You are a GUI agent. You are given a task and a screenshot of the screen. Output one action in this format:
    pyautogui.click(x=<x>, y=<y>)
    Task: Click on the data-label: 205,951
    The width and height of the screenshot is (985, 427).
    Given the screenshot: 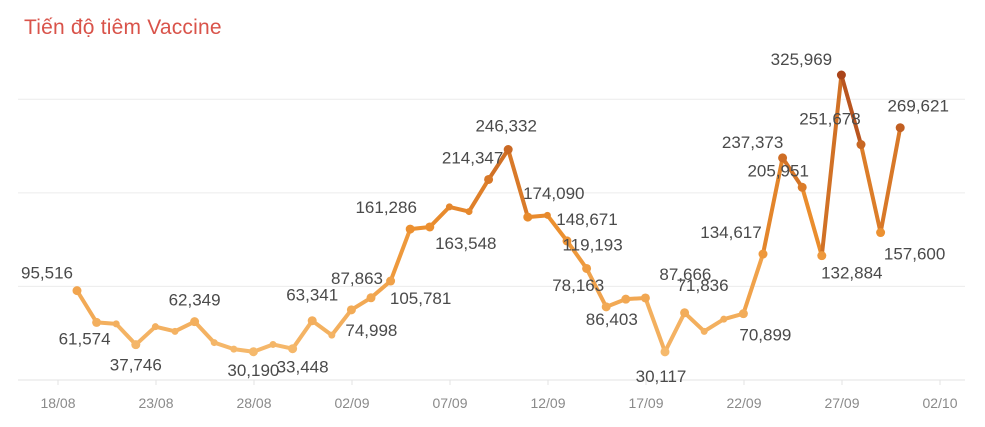 What is the action you would take?
    pyautogui.click(x=777, y=170)
    